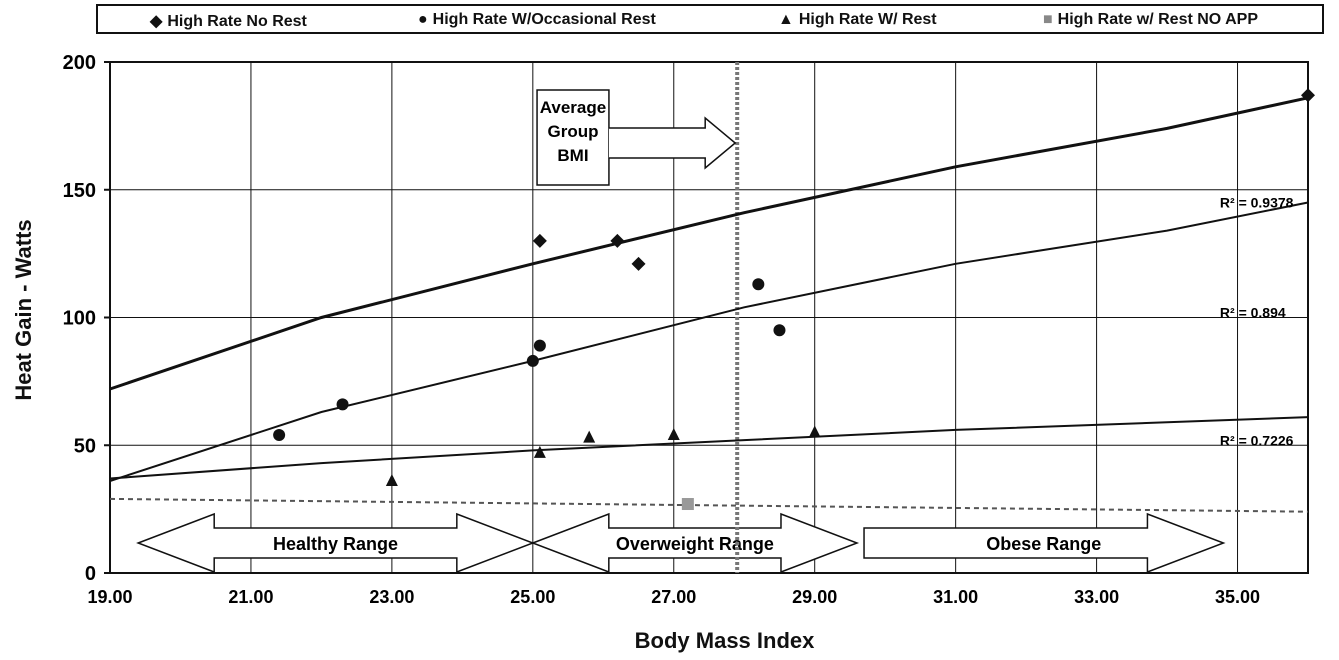 The image size is (1339, 660). I want to click on legend-item-occasional-rest: ● High Rate W/Occasional Rest, so click(537, 19).